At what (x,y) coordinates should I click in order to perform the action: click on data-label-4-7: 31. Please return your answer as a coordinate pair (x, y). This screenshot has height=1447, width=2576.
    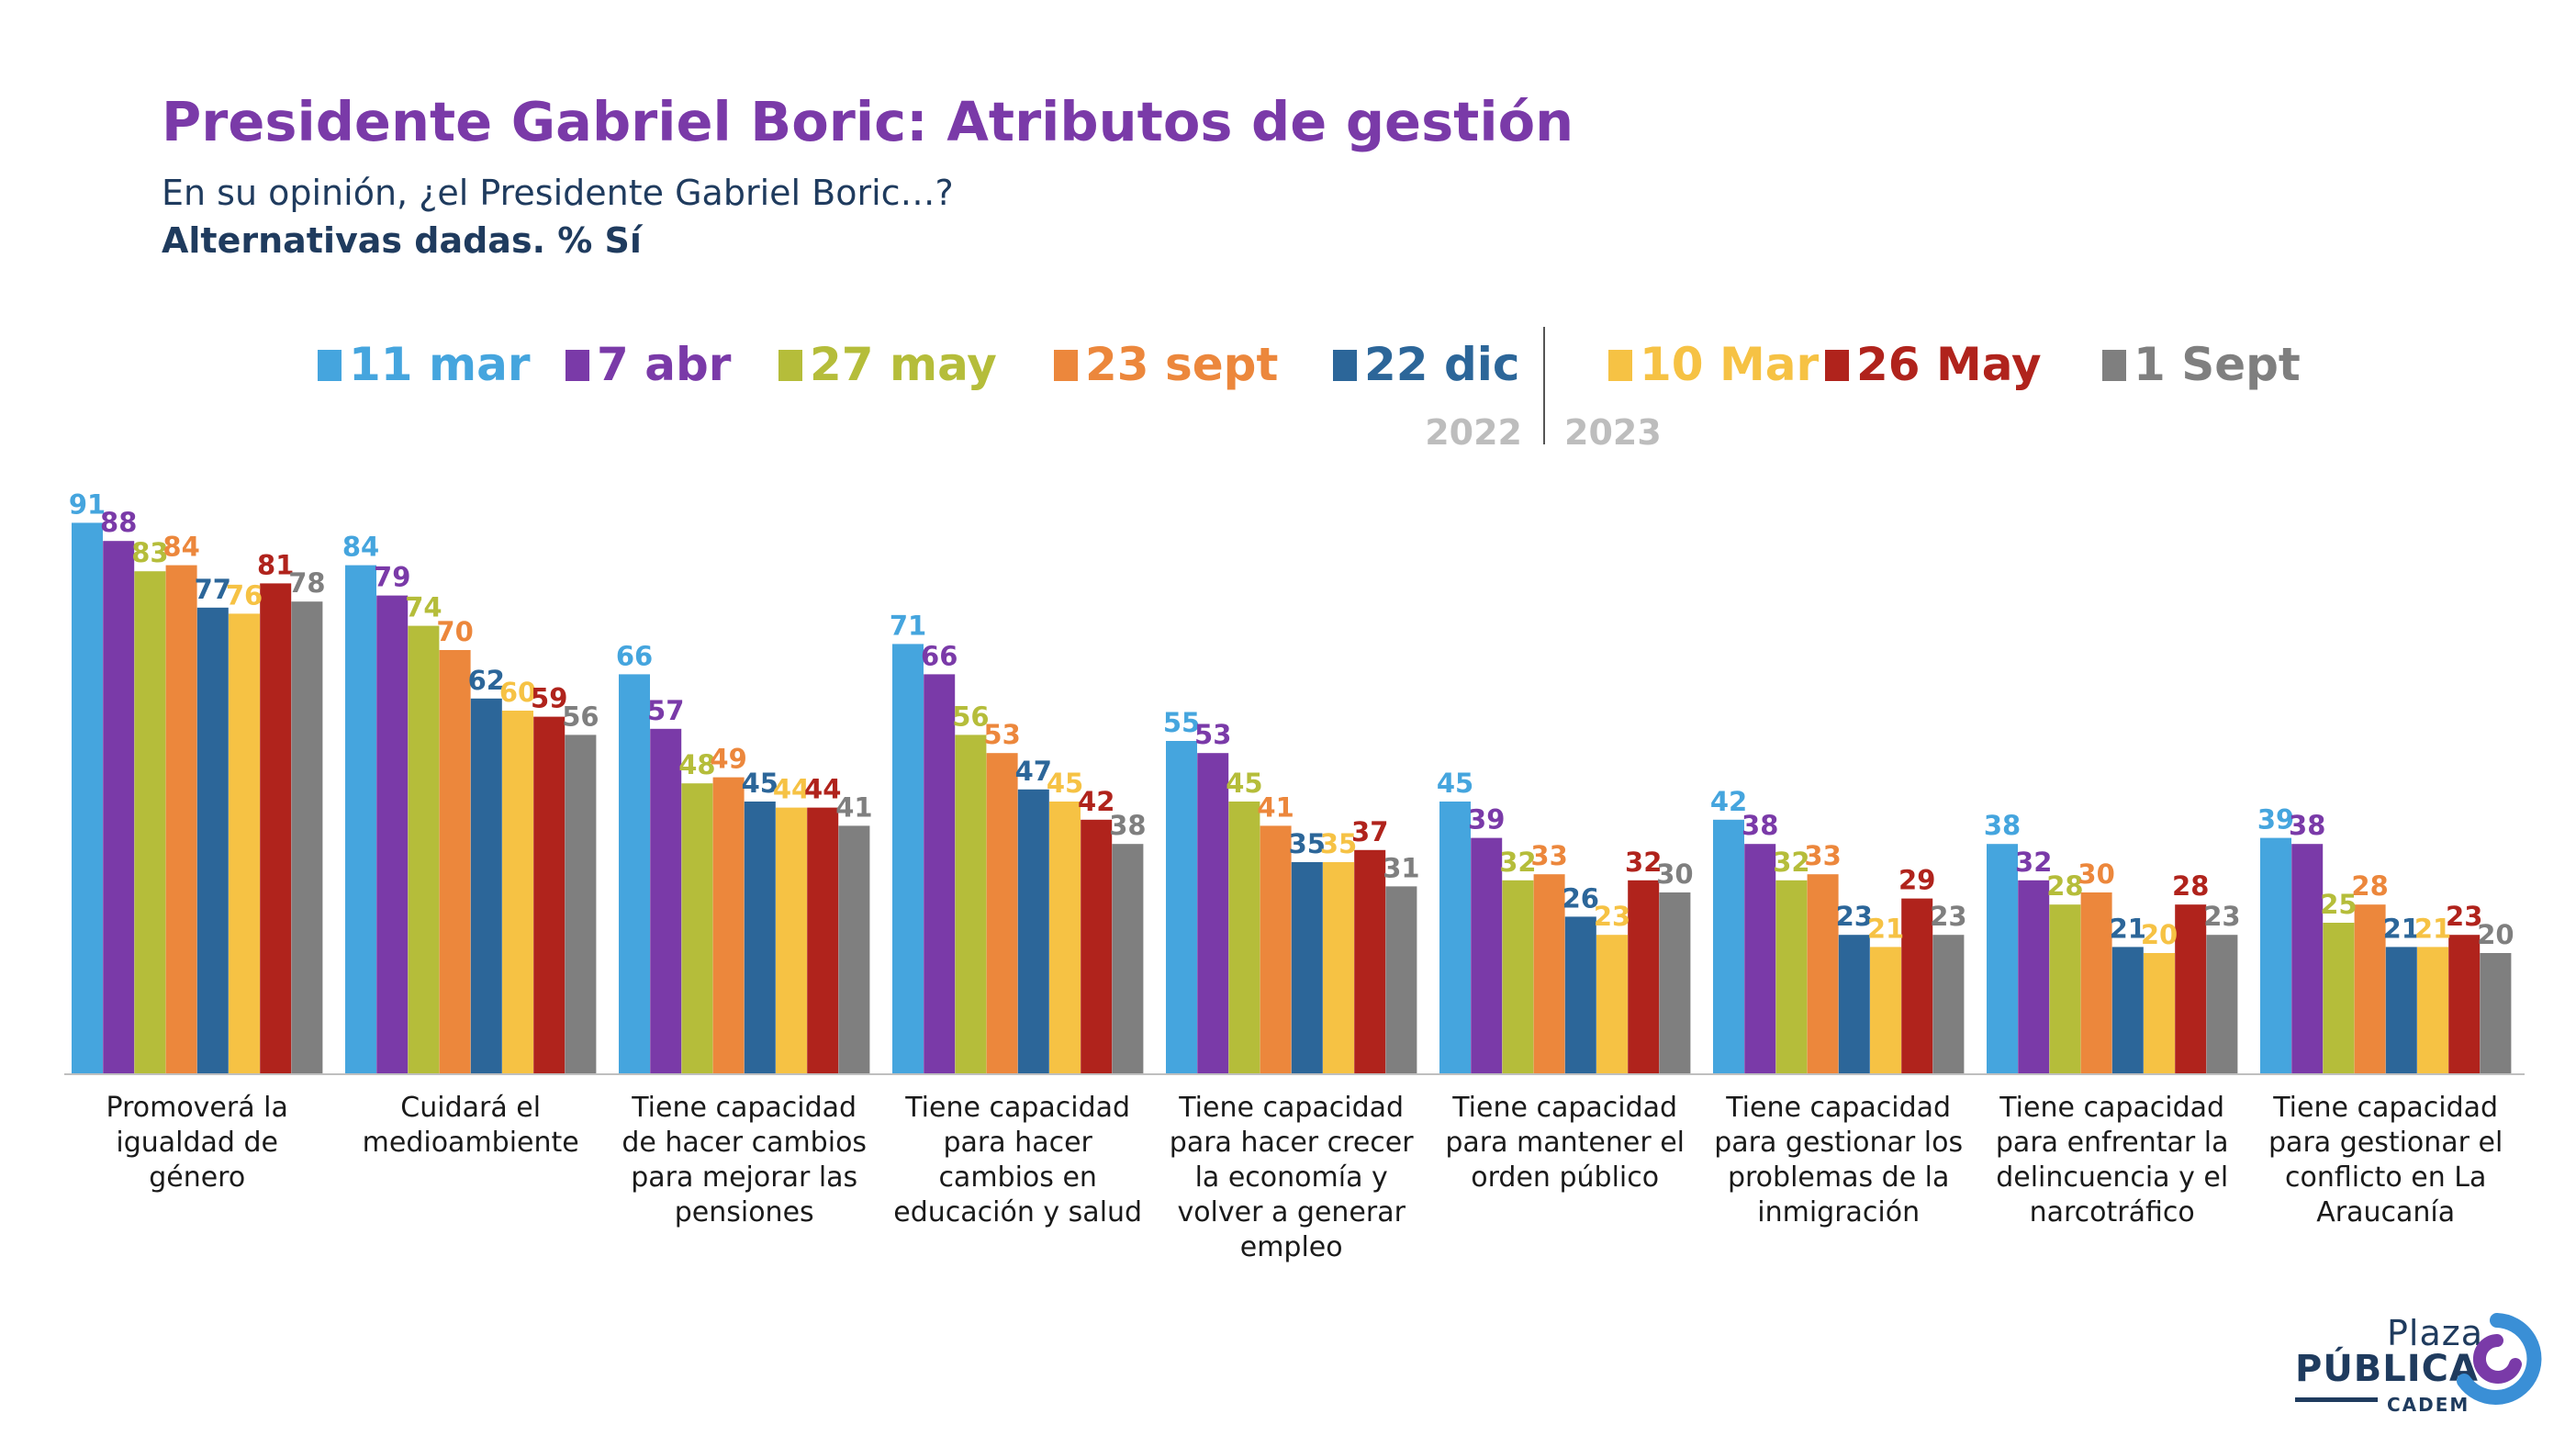
    Looking at the image, I should click on (1401, 868).